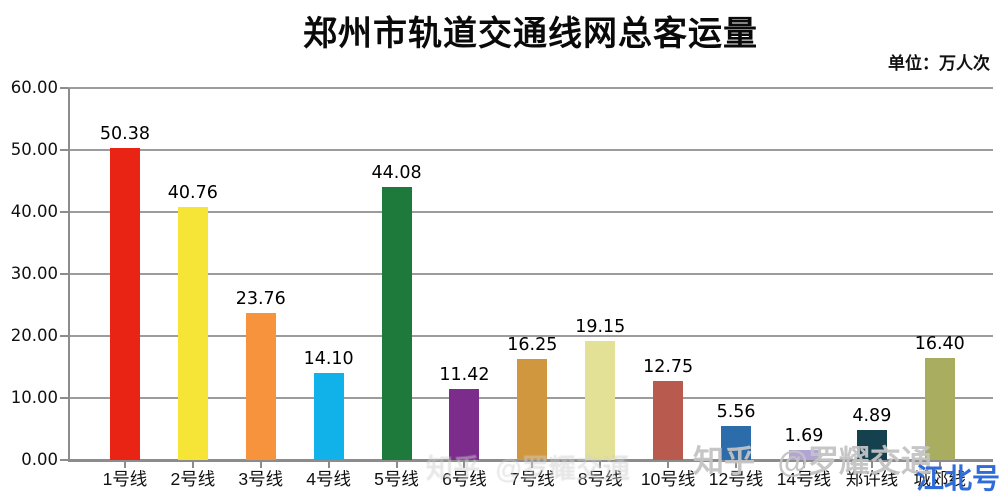  What do you see at coordinates (939, 63) in the screenshot?
I see `unit-label: 单位：万人次` at bounding box center [939, 63].